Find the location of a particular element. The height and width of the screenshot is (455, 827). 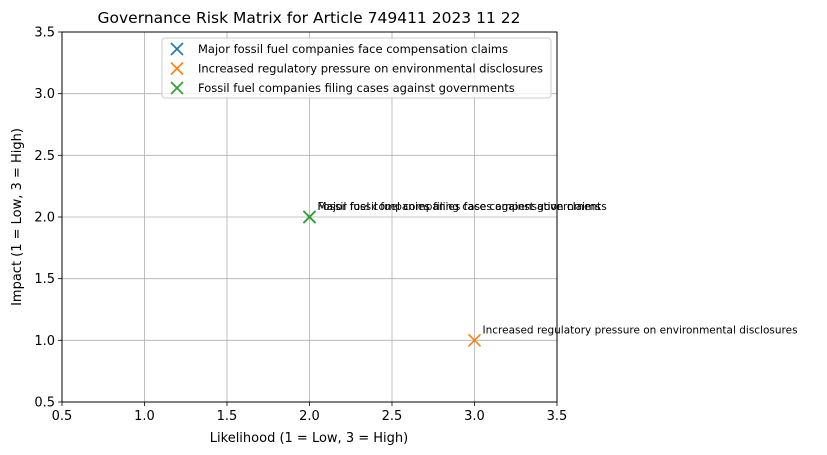

x-tick-label: 0.5 is located at coordinates (62, 416).